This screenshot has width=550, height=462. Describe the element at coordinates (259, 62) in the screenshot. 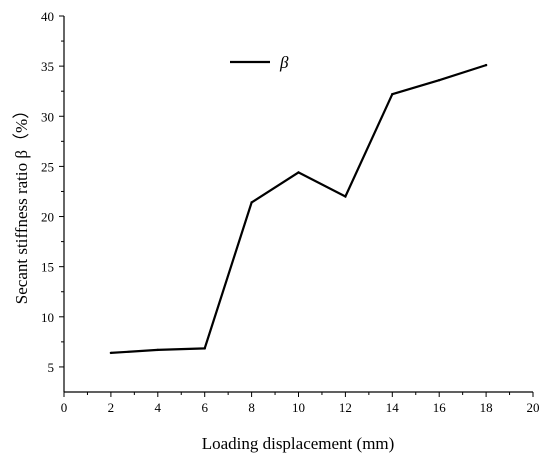

I see `legend: β` at that location.